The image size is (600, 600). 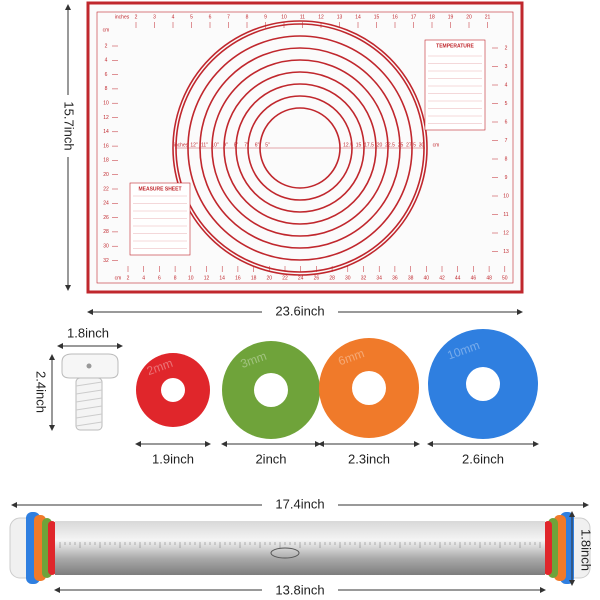 What do you see at coordinates (300, 548) in the screenshot?
I see `rolling-pin` at bounding box center [300, 548].